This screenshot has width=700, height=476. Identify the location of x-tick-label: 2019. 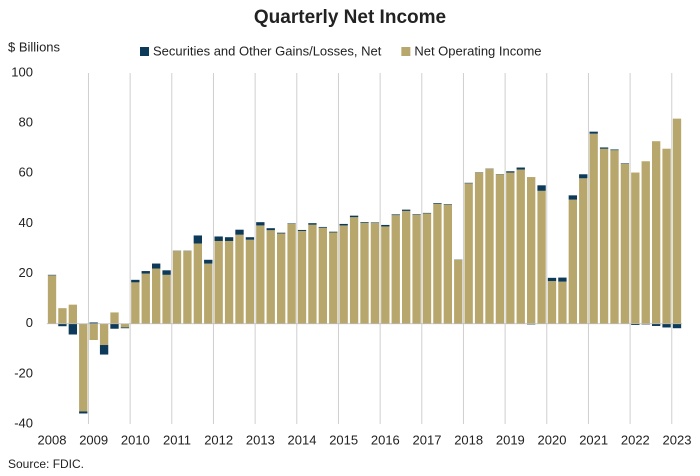
(510, 439).